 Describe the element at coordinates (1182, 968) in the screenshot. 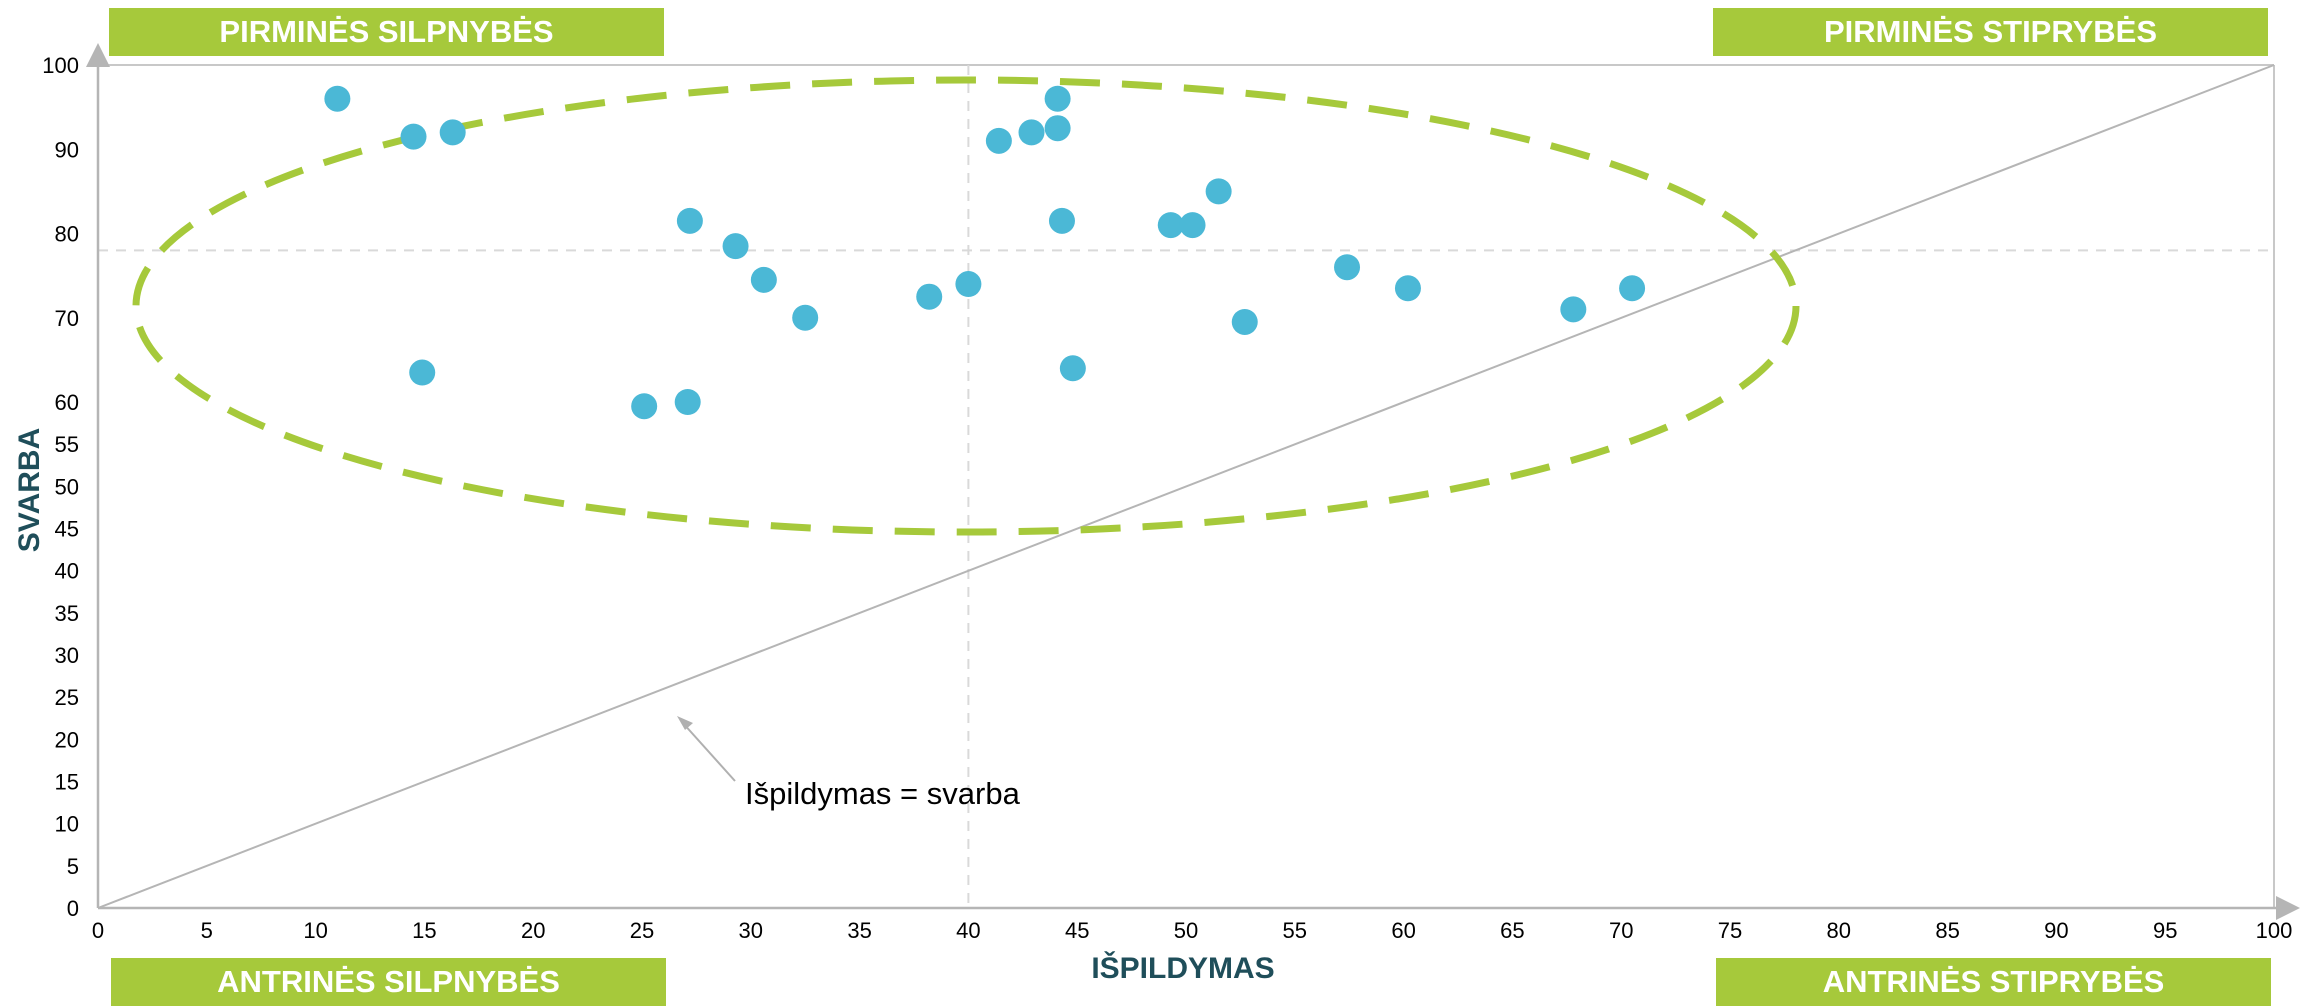

I see `x-axis-title: IŠPILDYMAS` at that location.